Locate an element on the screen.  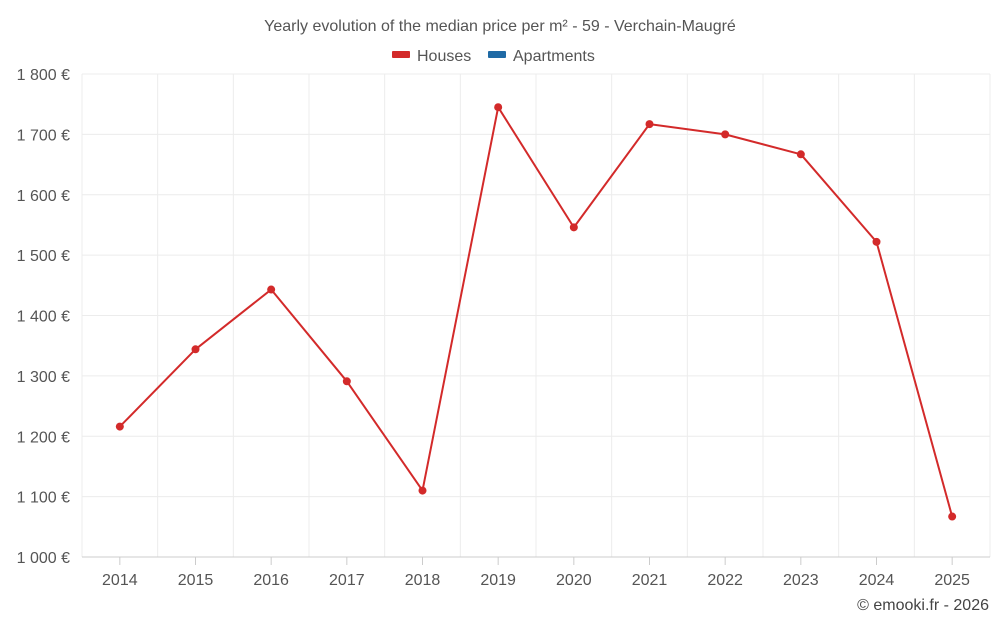
axes is located at coordinates (536, 560).